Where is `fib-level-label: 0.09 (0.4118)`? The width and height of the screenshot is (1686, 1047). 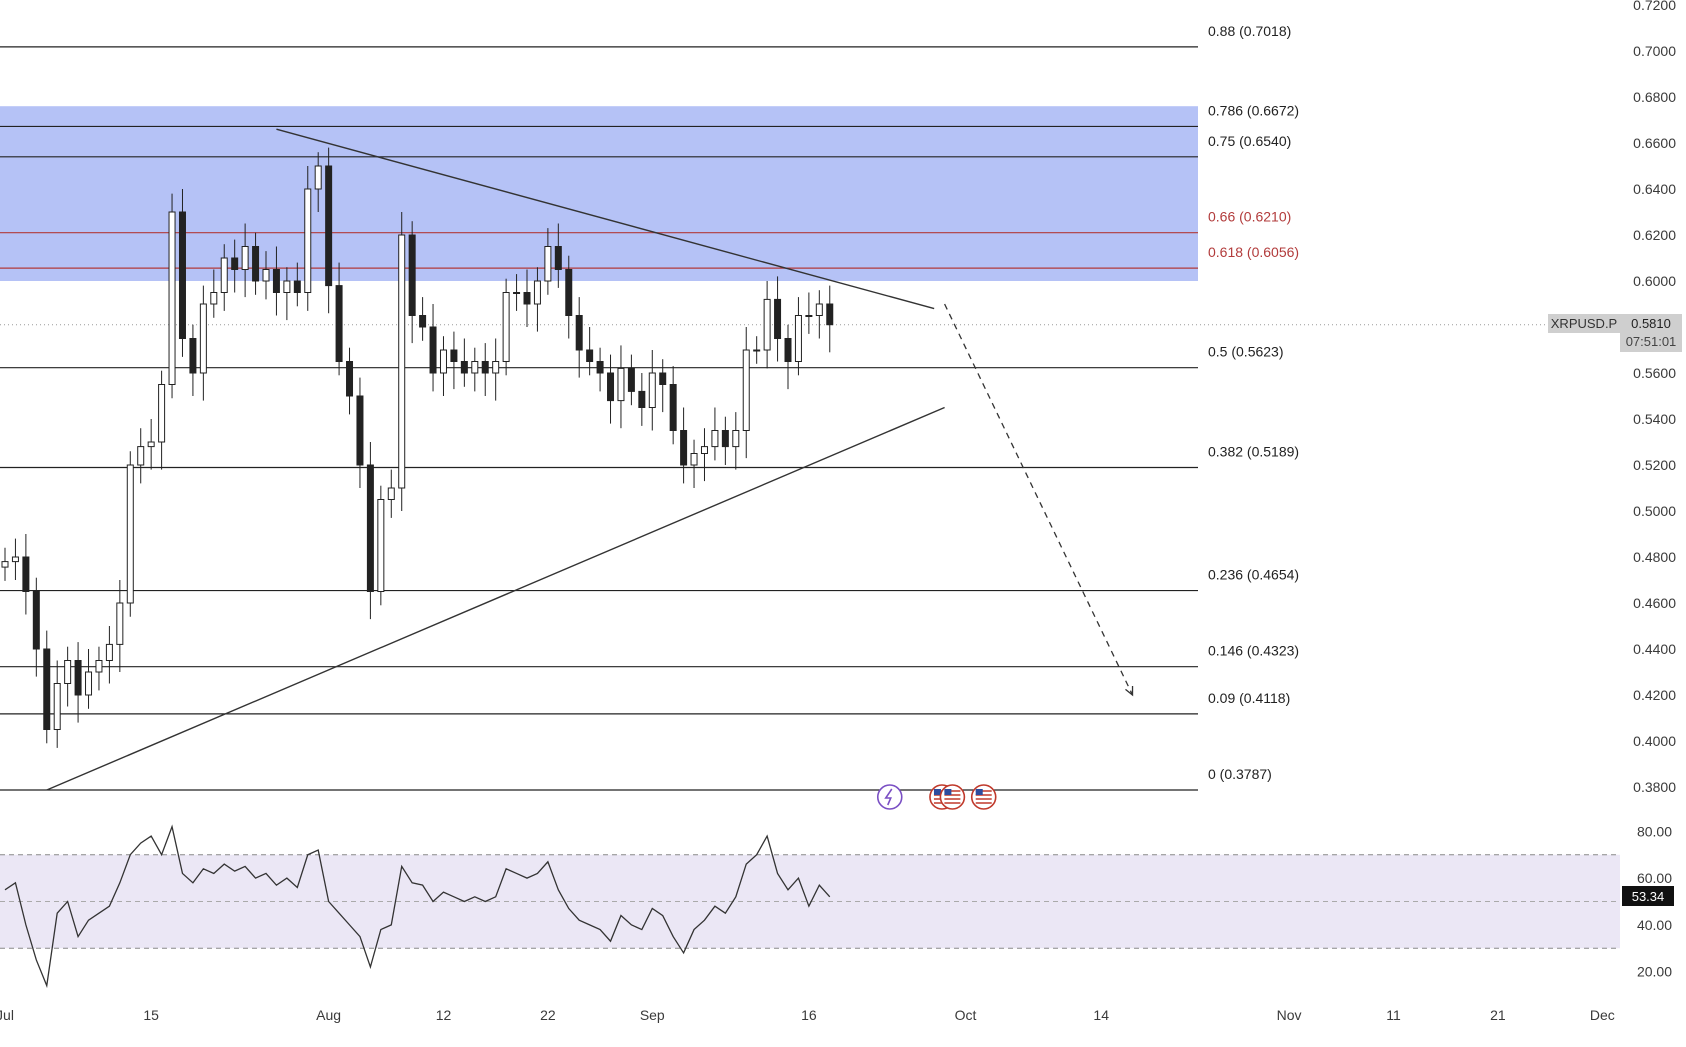 fib-level-label: 0.09 (0.4118) is located at coordinates (1249, 698).